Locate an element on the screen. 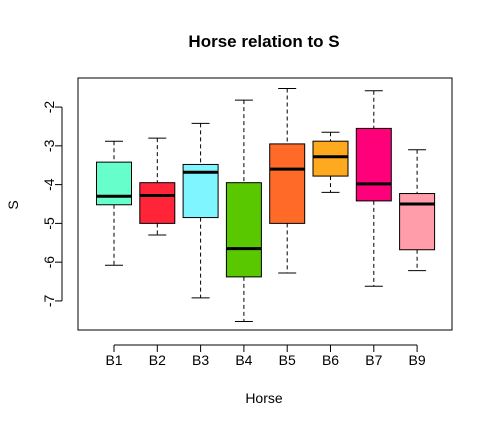 This screenshot has width=492, height=428. box-B6 is located at coordinates (330, 158).